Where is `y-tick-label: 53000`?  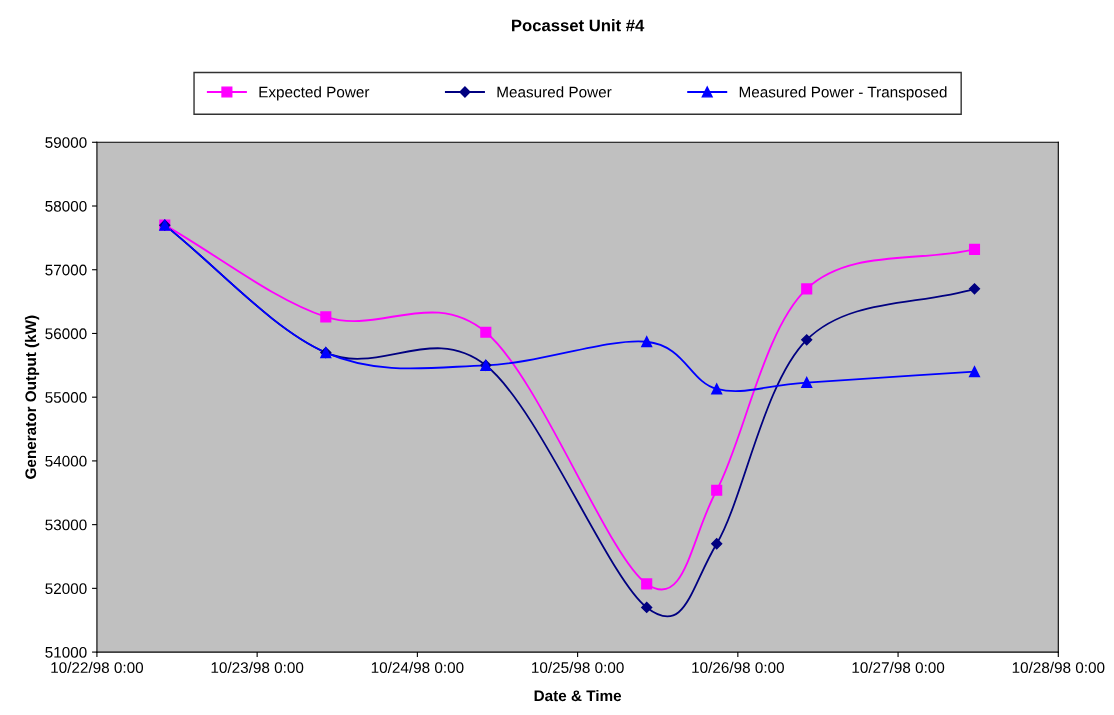 y-tick-label: 53000 is located at coordinates (66, 525).